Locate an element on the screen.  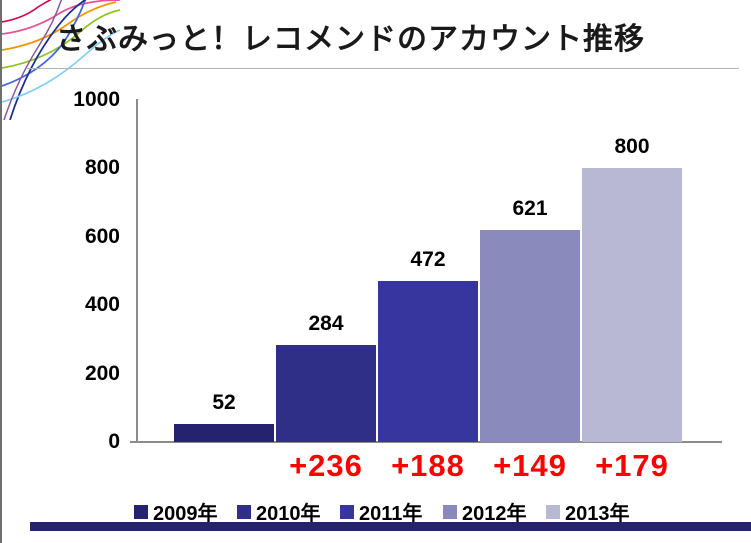
bar-value-label: 52 is located at coordinates (224, 403).